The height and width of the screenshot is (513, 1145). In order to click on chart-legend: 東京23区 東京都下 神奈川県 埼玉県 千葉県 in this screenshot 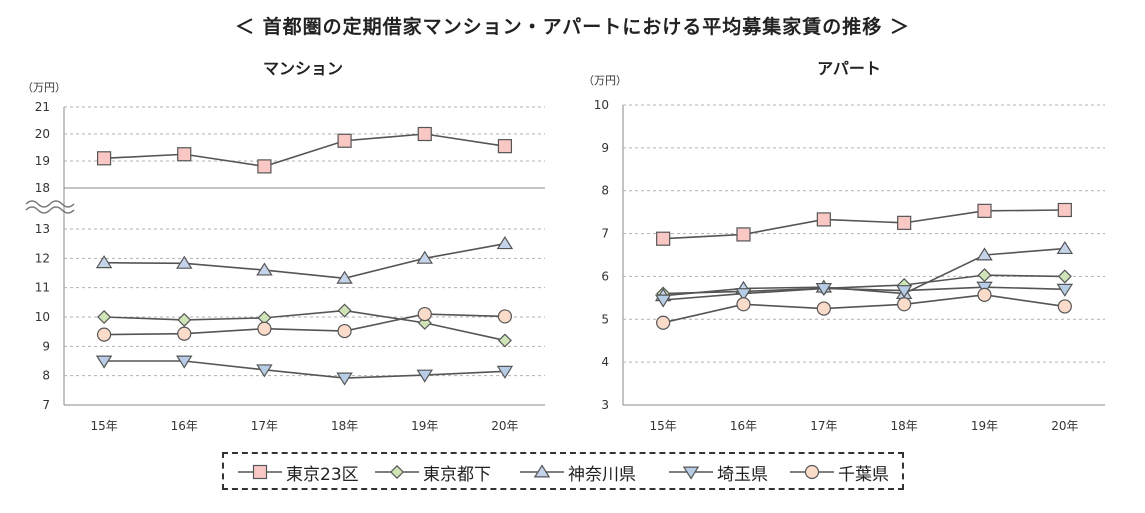, I will do `click(563, 471)`.